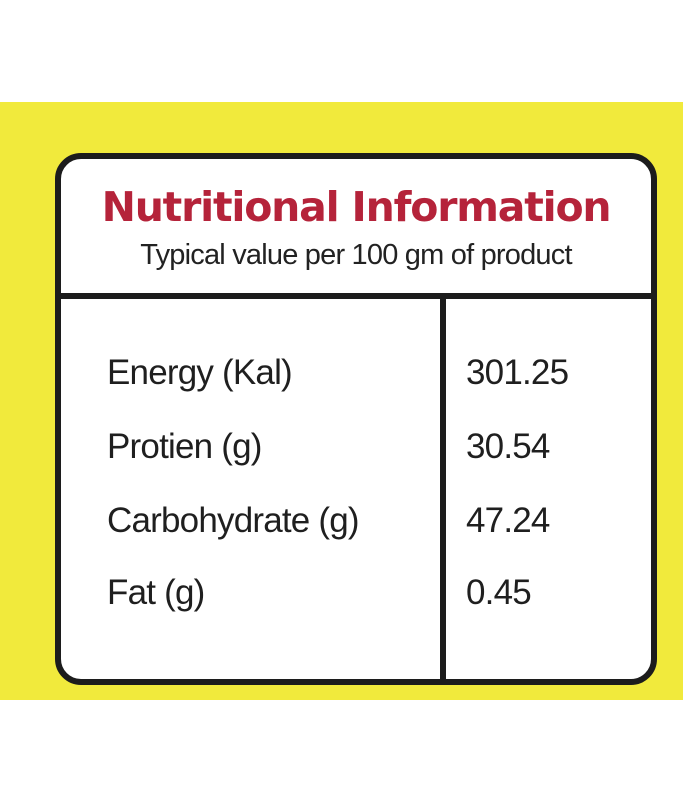 This screenshot has width=683, height=800. I want to click on label-title: Nutritional Information, so click(356, 207).